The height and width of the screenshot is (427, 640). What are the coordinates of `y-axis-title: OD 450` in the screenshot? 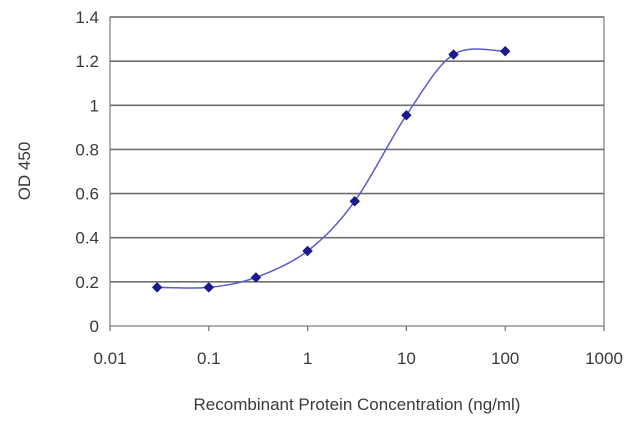 It's located at (24, 171).